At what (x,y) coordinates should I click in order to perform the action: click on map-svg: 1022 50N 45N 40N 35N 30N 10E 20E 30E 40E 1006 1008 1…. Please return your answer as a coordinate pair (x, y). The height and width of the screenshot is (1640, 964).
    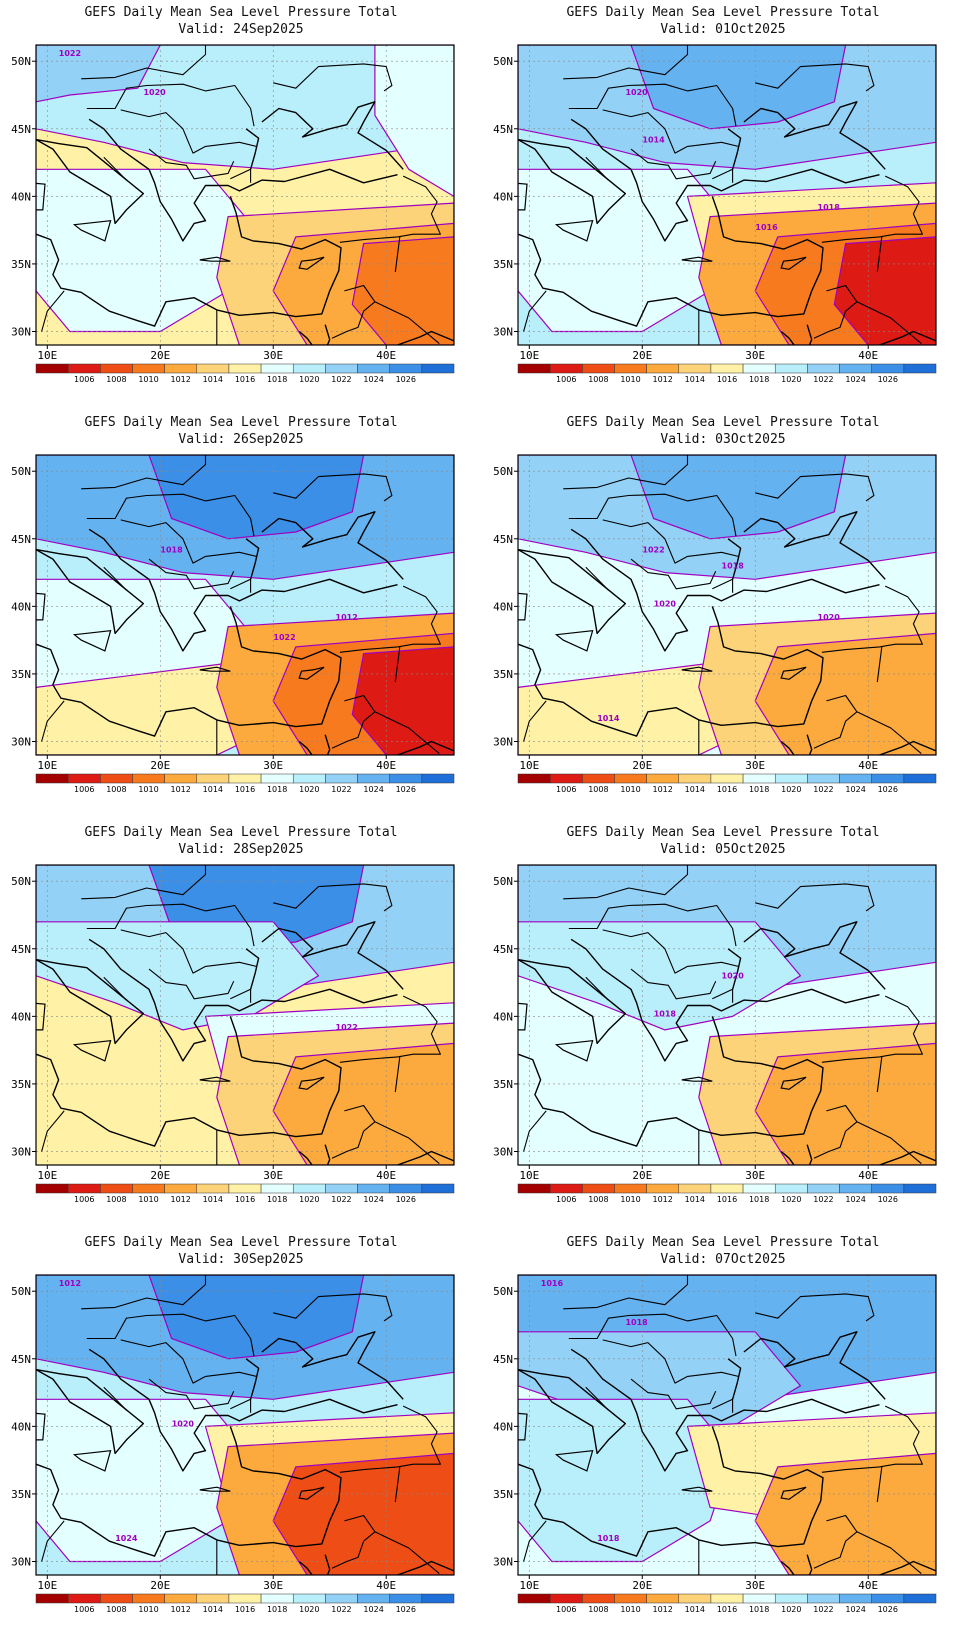
    Looking at the image, I should click on (233, 1034).